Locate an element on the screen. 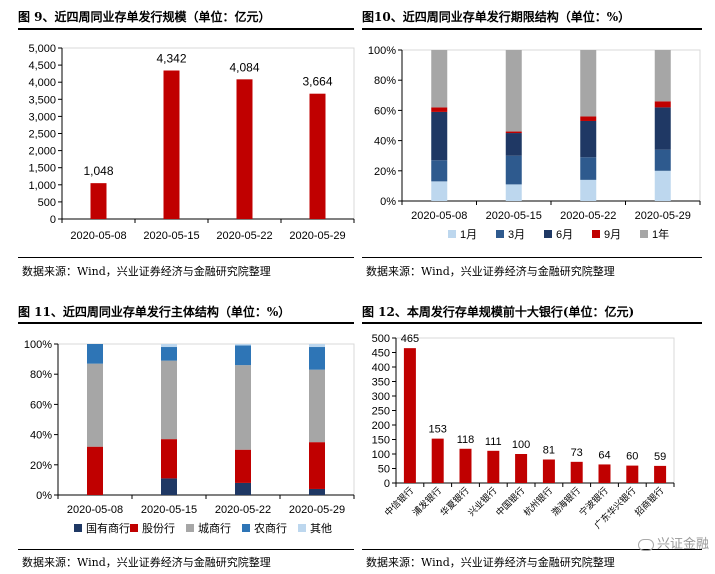 The height and width of the screenshot is (574, 715). c1-data-label: 1,048 is located at coordinates (98, 171).